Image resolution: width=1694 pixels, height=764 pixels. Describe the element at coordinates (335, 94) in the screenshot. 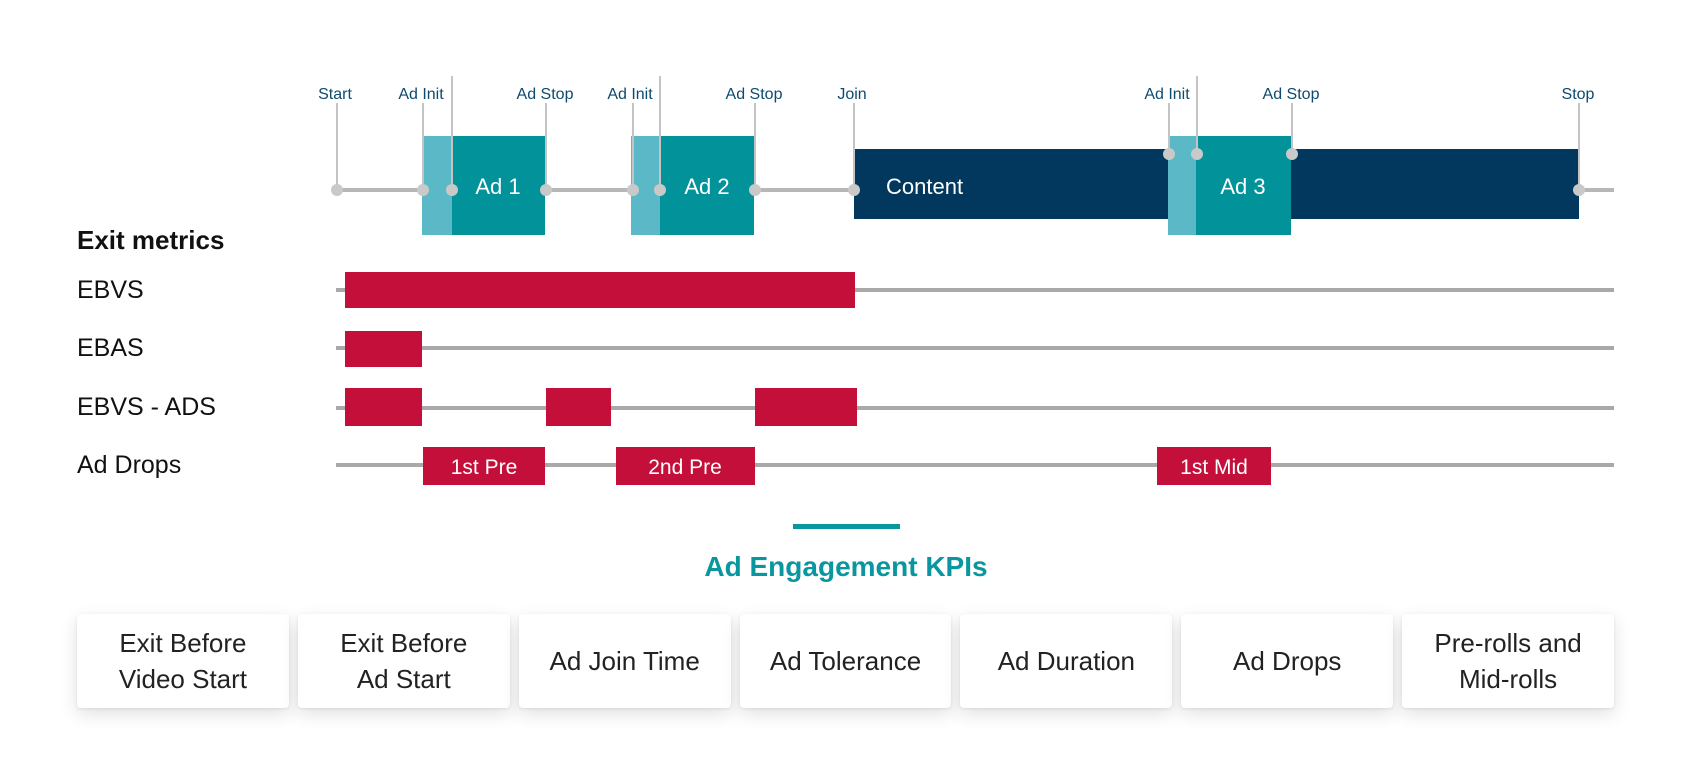

I see `marker-label-start: Start` at that location.